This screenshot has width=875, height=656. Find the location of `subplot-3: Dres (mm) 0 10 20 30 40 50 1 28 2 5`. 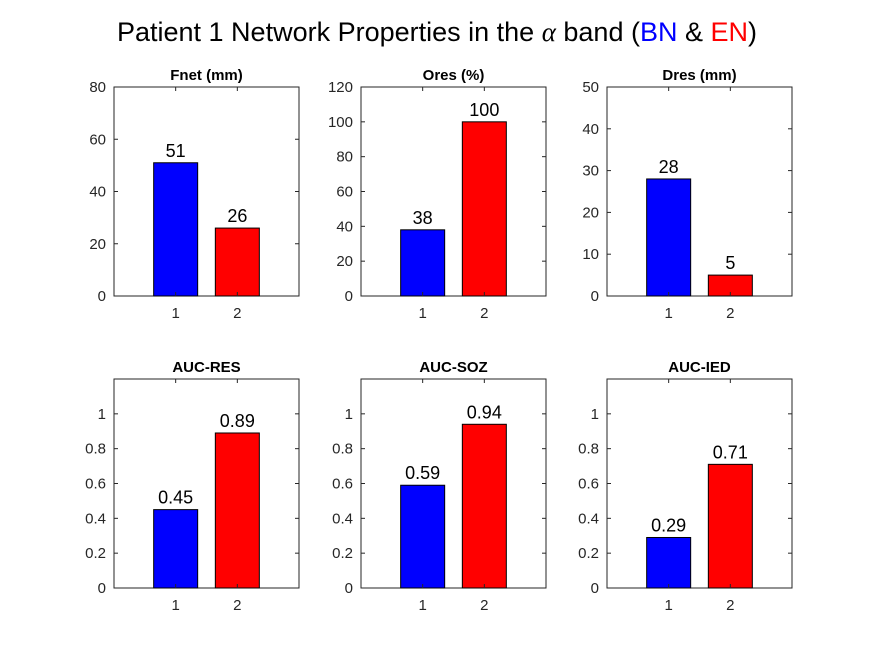

subplot-3: Dres (mm) 0 10 20 30 40 50 1 28 2 5 is located at coordinates (687, 194).